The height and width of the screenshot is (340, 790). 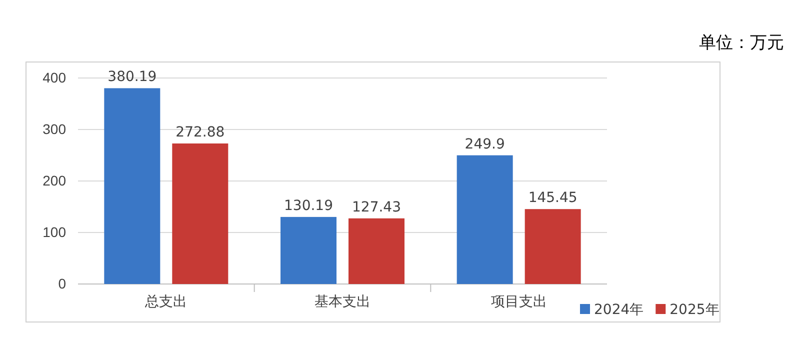 I want to click on y-tick-label: 400, so click(x=54, y=77).